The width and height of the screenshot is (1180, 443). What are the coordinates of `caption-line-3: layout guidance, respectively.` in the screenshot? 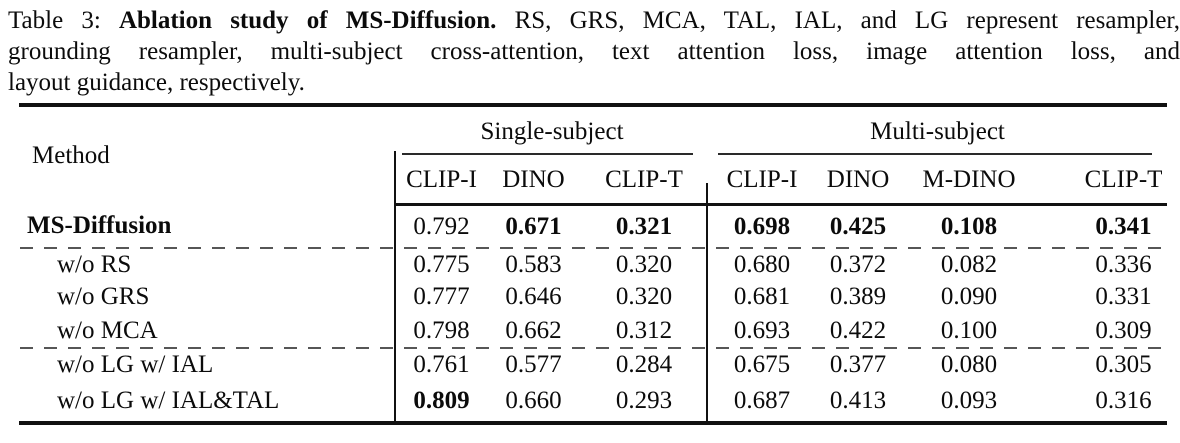 It's located at (156, 82).